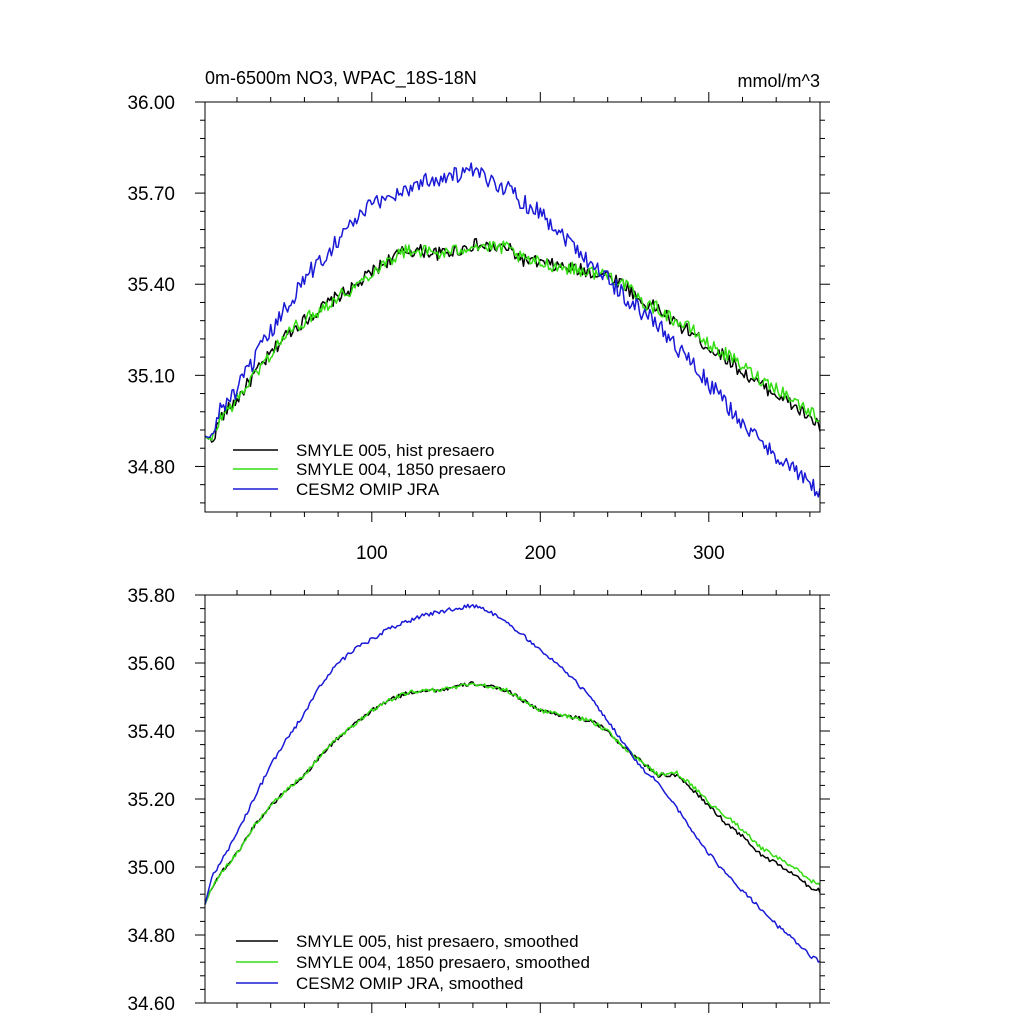 Image resolution: width=1024 pixels, height=1024 pixels. What do you see at coordinates (709, 553) in the screenshot?
I see `top-xtick-label-2: 300` at bounding box center [709, 553].